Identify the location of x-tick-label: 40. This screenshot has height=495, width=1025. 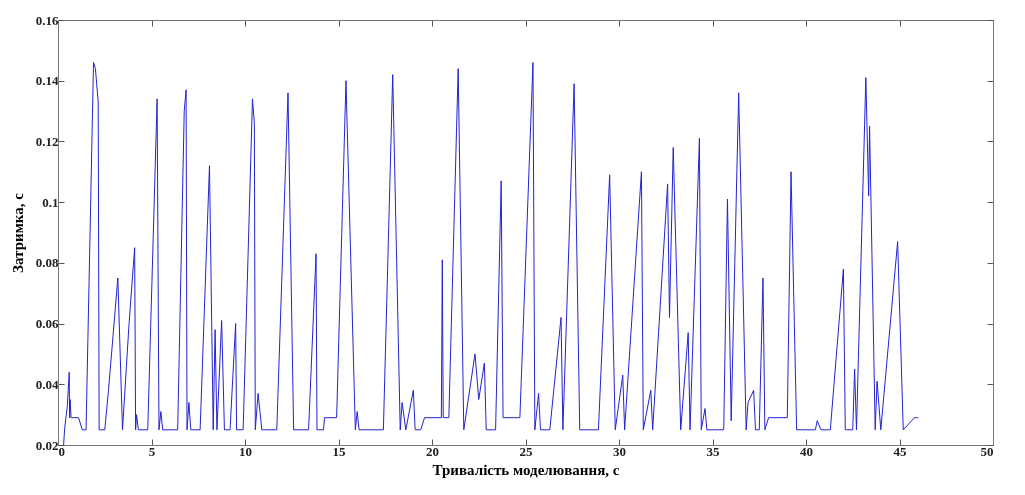
(806, 451).